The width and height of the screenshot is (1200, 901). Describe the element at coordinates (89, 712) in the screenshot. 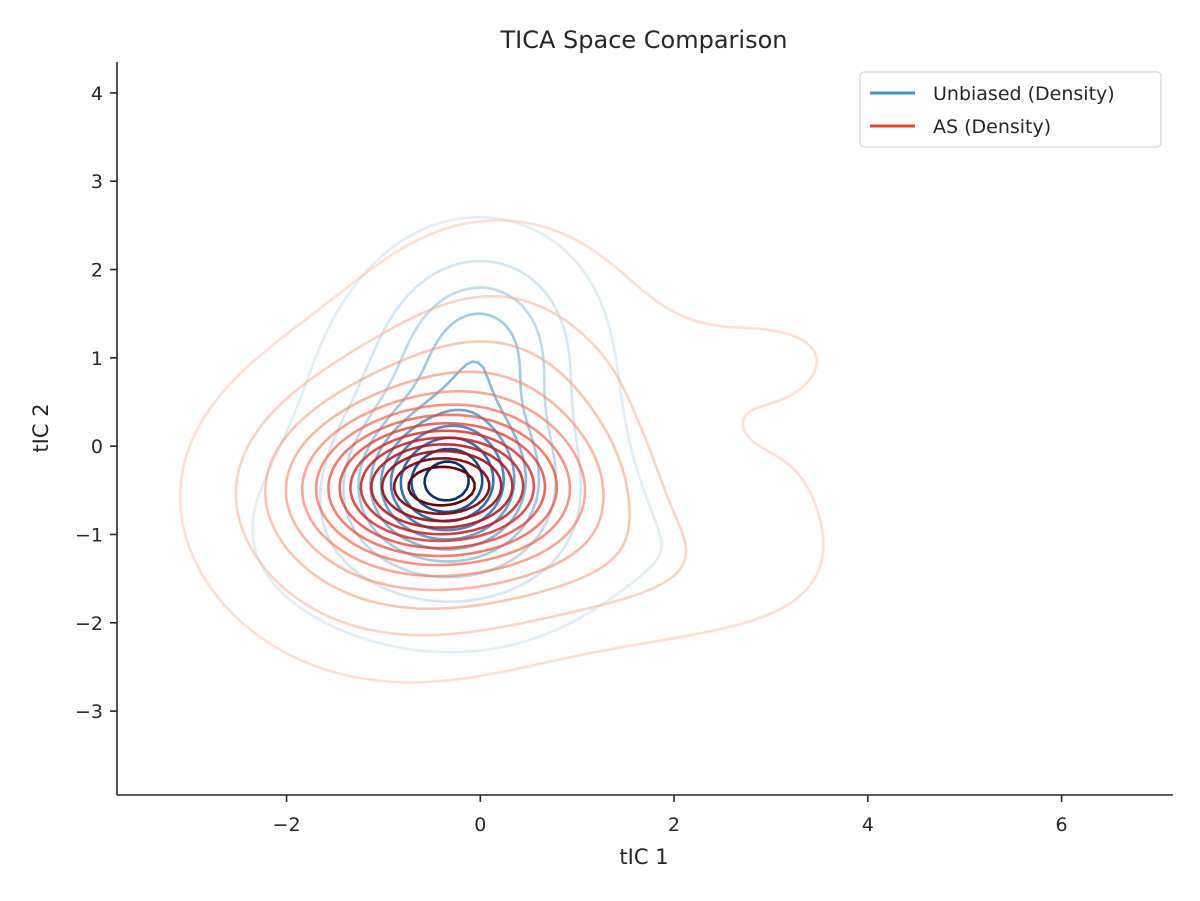

I see `y-tick-label: −3` at that location.